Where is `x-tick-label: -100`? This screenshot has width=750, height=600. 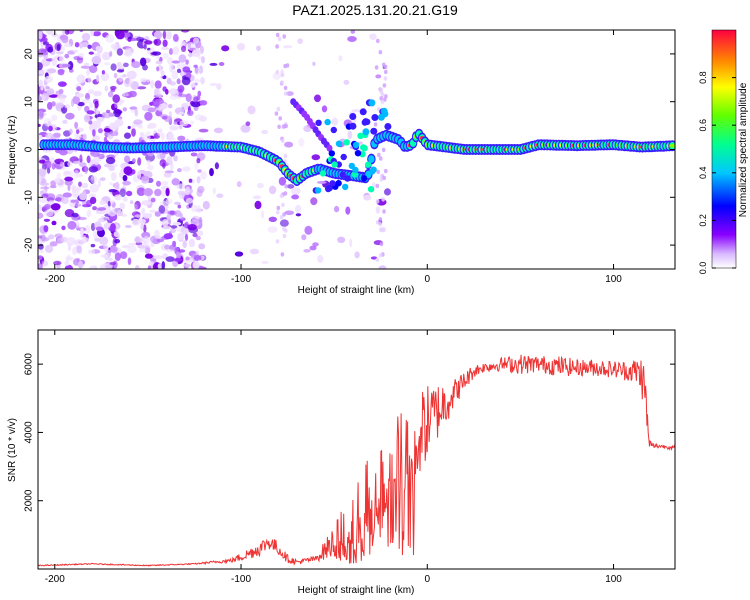
x-tick-label: -100 is located at coordinates (241, 579).